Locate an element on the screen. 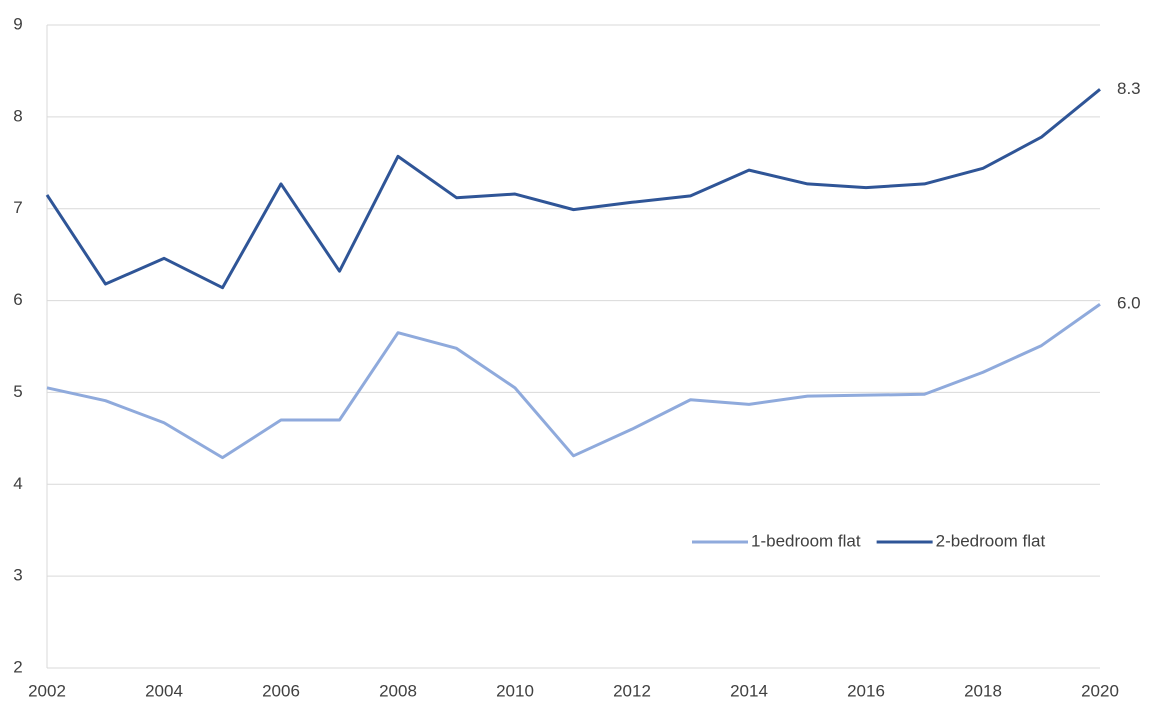  x-tick-label: 2006 is located at coordinates (281, 690).